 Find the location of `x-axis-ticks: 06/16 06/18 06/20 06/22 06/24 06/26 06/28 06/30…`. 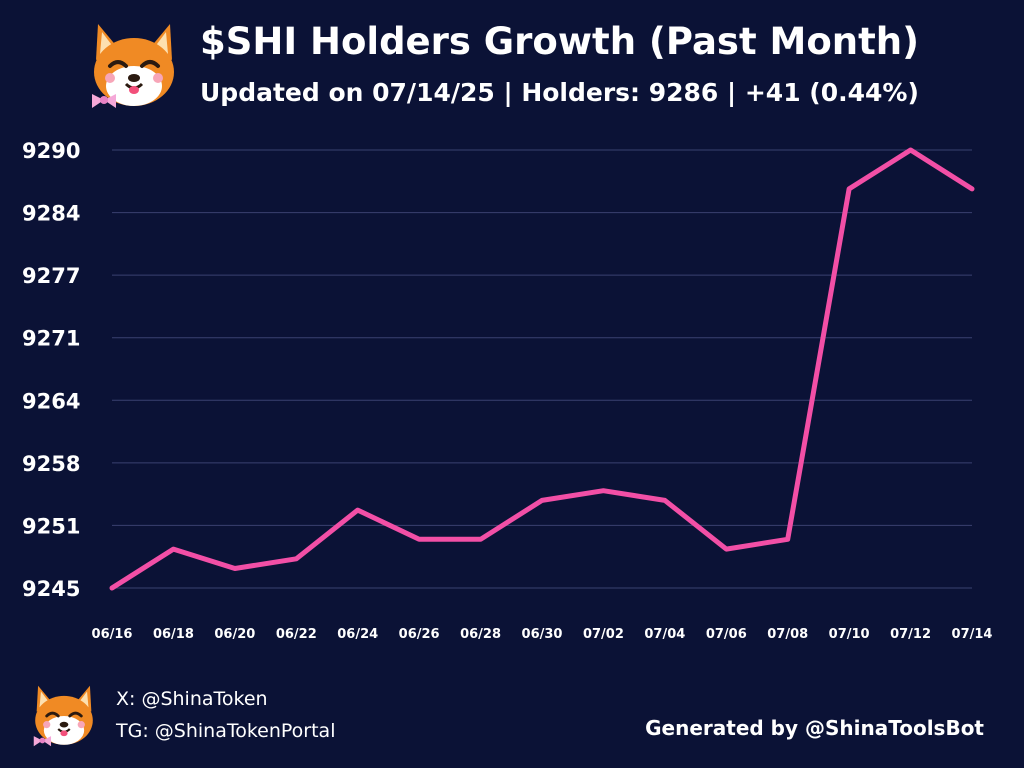

x-axis-ticks: 06/16 06/18 06/20 06/22 06/24 06/26 06/28 06/30… is located at coordinates (542, 634).